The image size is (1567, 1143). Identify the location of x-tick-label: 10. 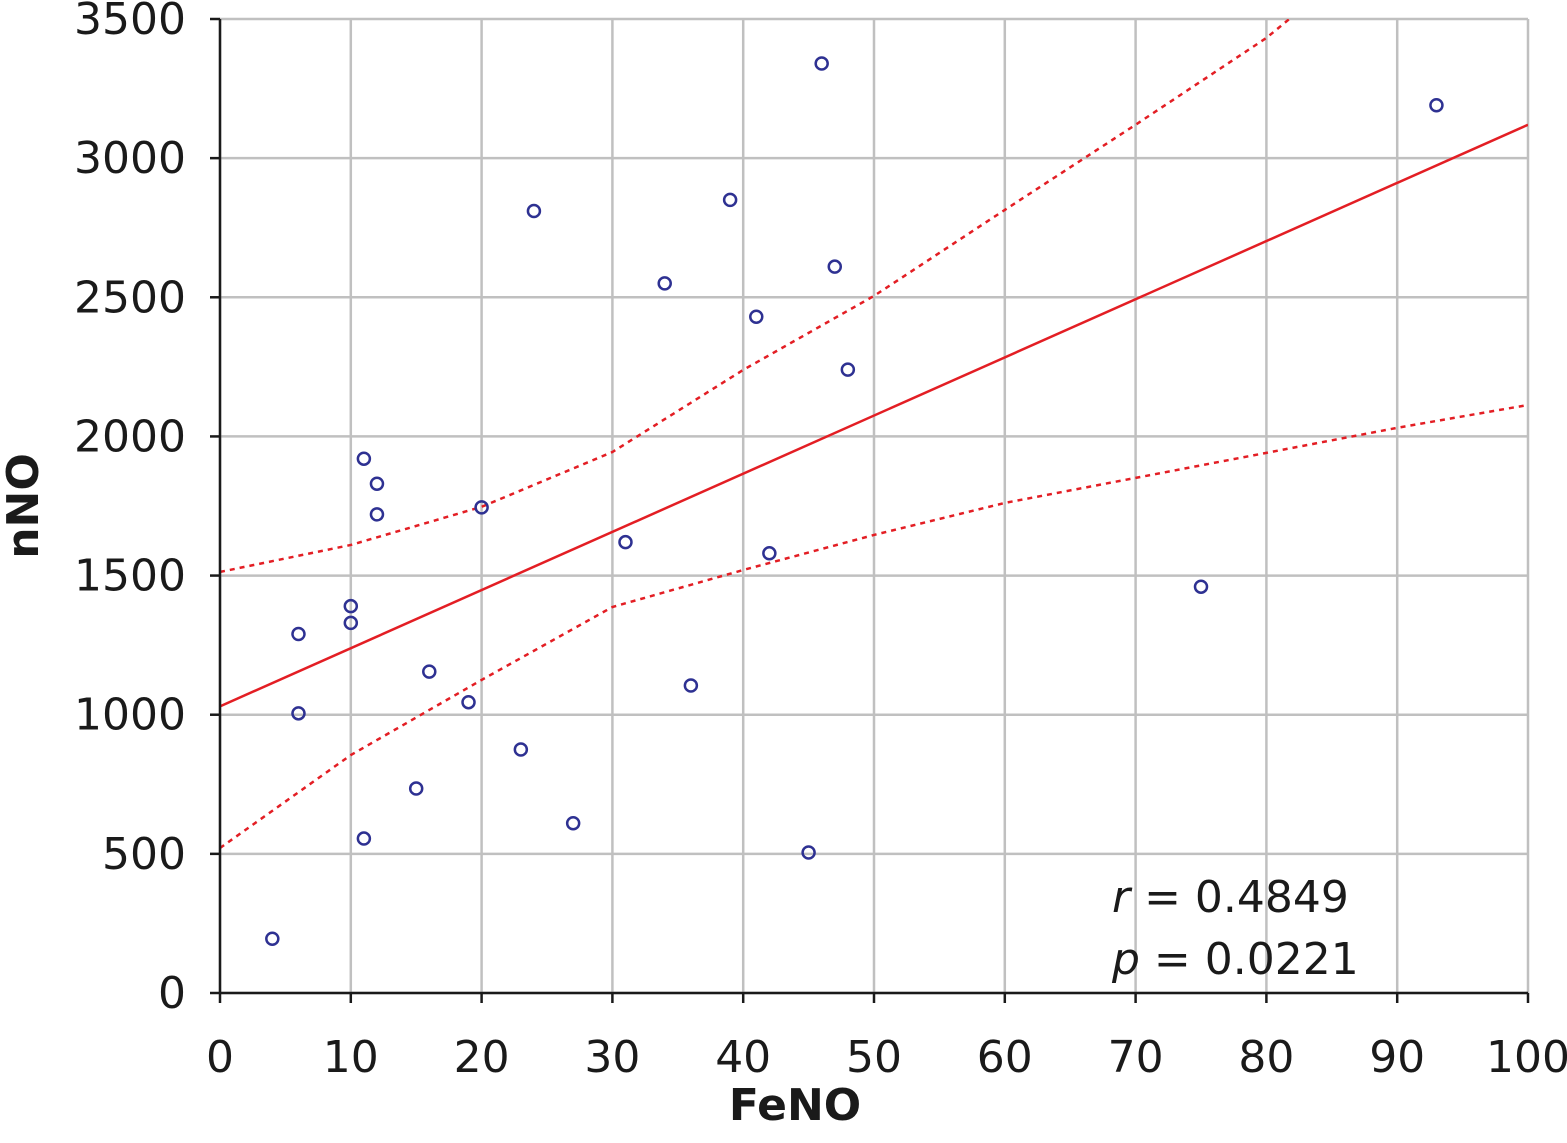
(351, 1057).